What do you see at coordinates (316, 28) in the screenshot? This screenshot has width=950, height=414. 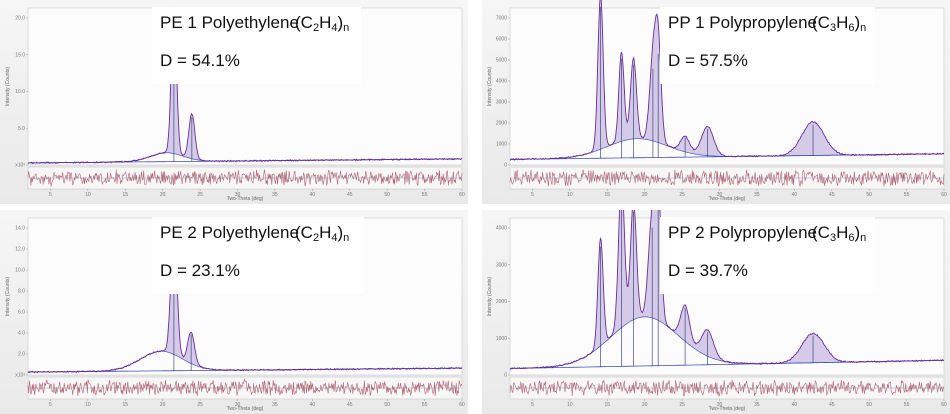 I see `c-subscript: 2` at bounding box center [316, 28].